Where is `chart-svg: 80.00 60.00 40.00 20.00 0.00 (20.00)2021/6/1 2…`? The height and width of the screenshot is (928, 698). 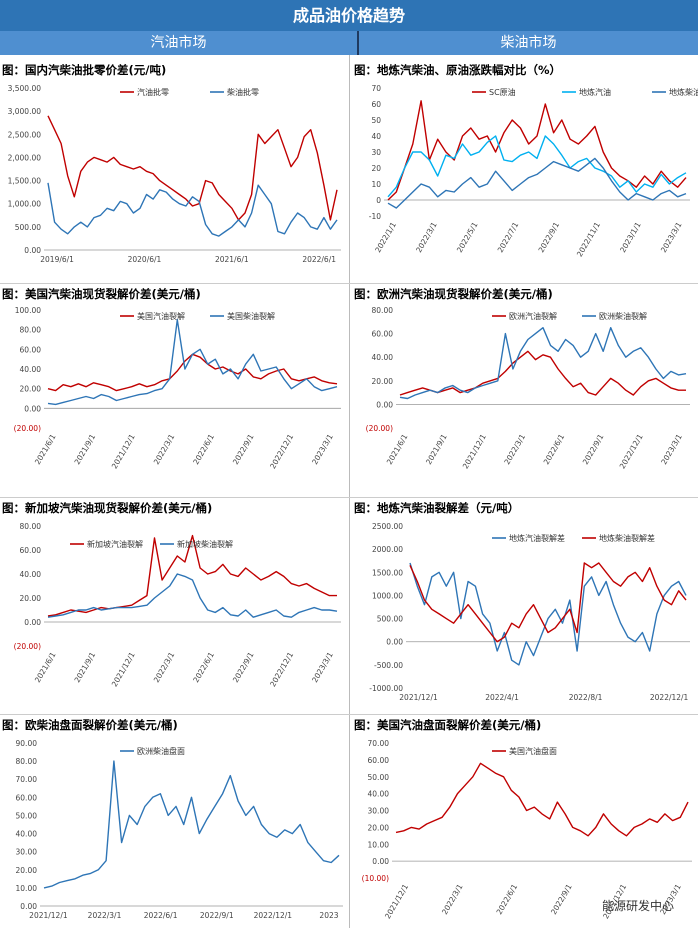
chart-svg: 80.00 60.00 40.00 20.00 0.00 (20.00)2021/6/1 2… is located at coordinates (177, 605).